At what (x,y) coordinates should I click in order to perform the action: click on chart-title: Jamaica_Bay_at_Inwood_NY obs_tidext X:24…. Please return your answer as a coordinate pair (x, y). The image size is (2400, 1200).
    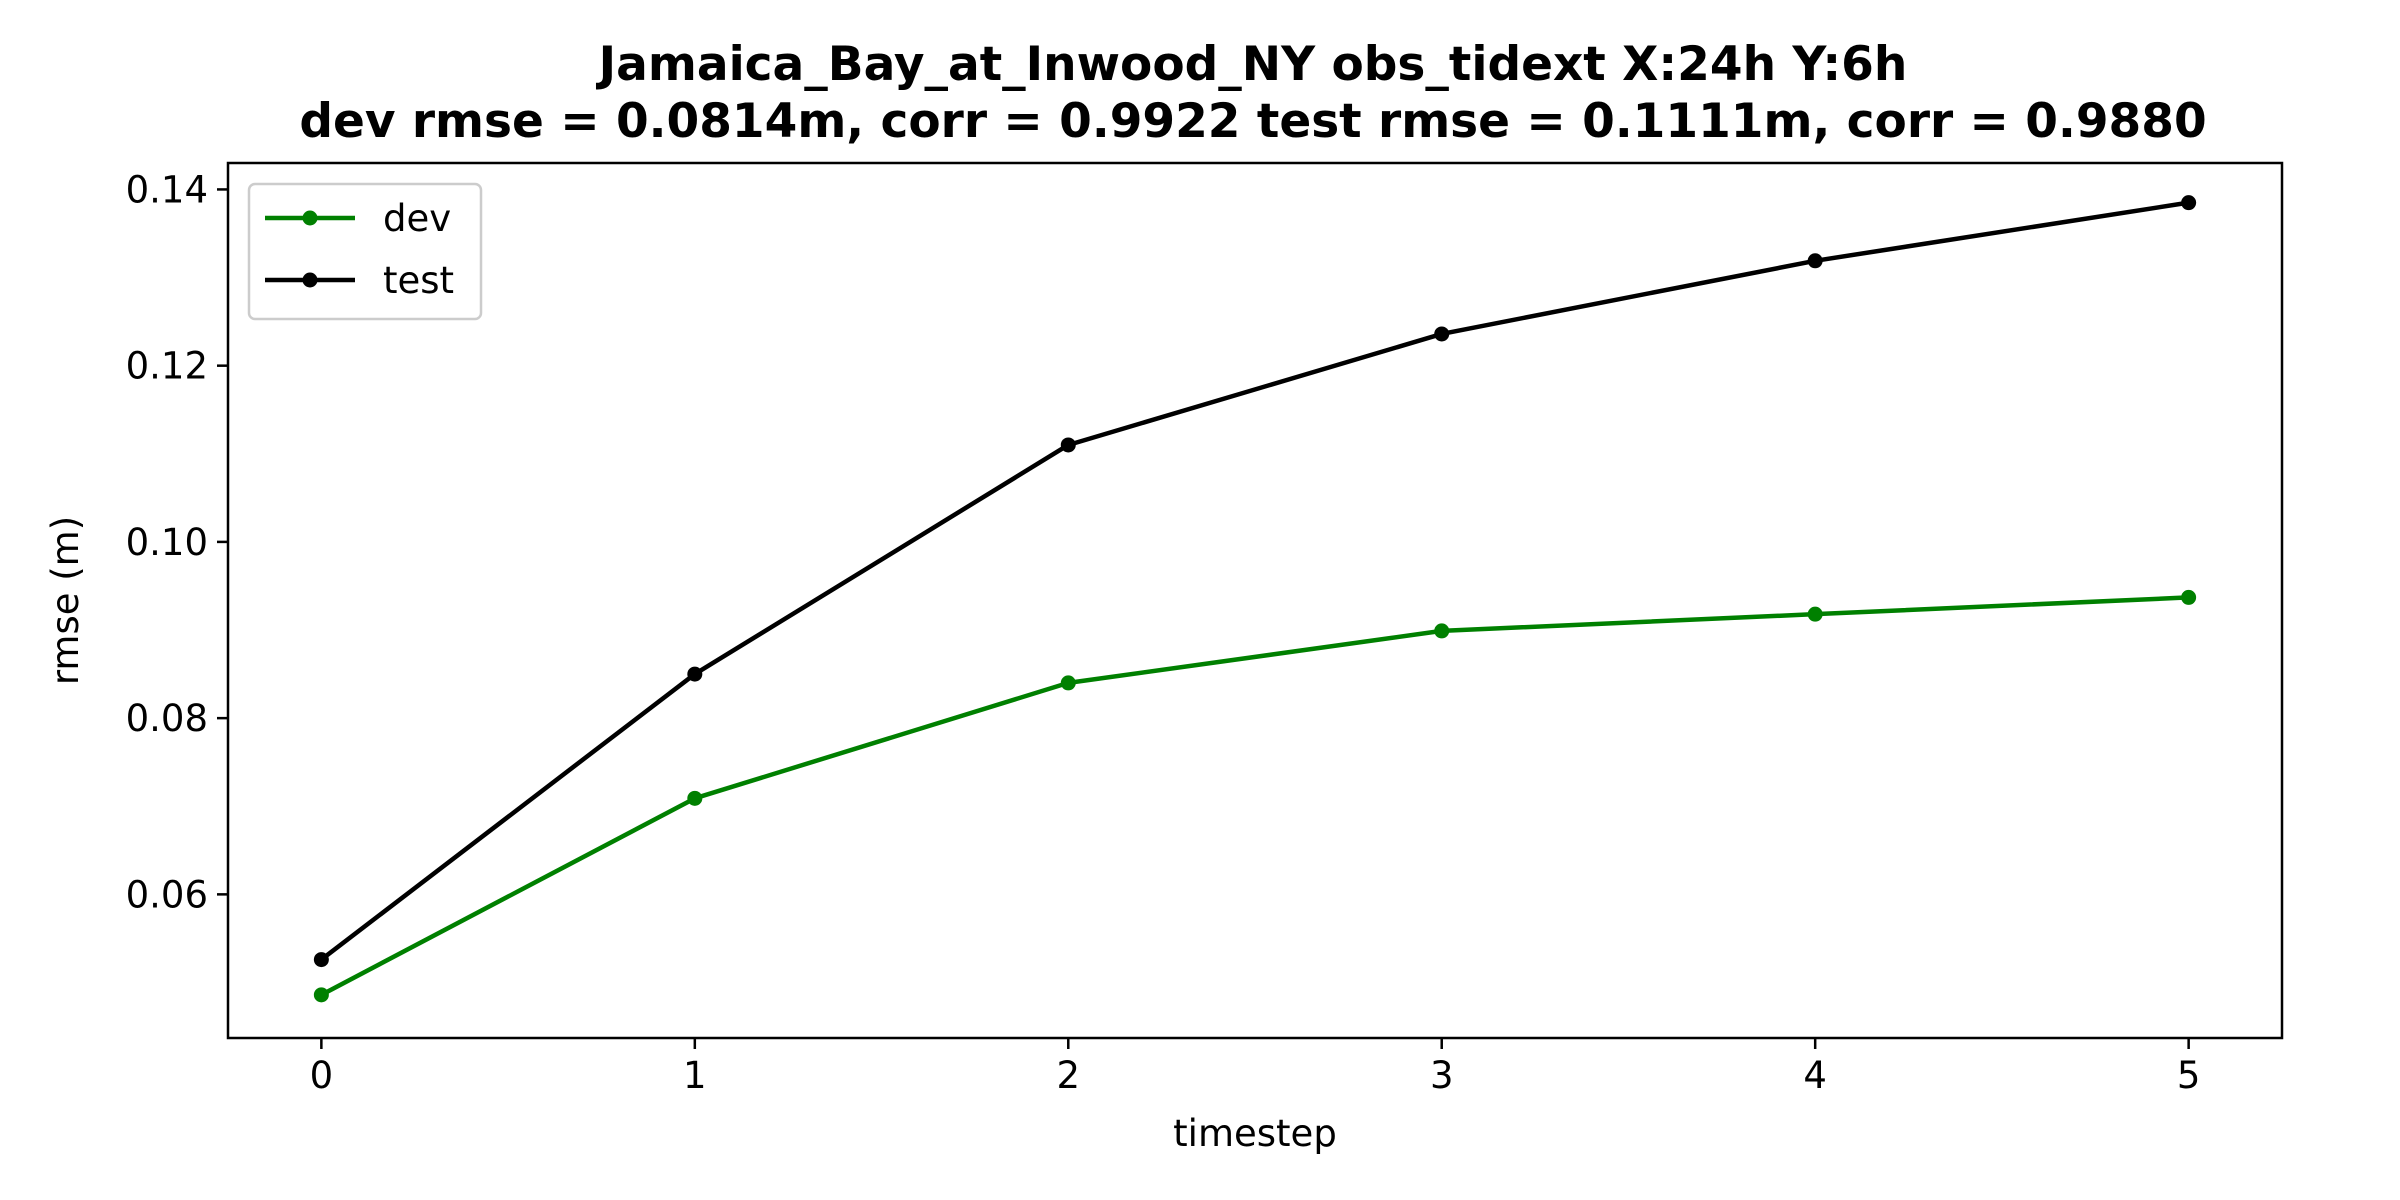
    Looking at the image, I should click on (1252, 64).